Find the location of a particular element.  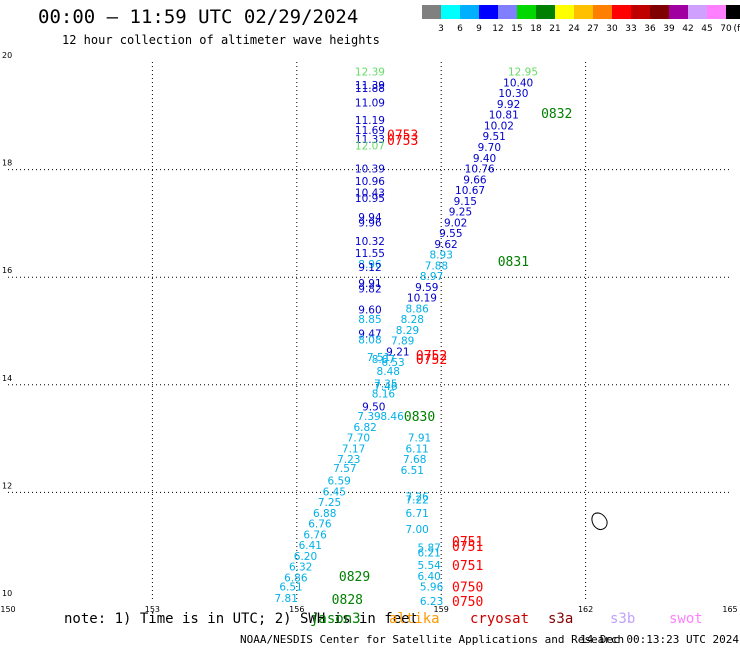

wave-height-label: 6.45 is located at coordinates (334, 492).